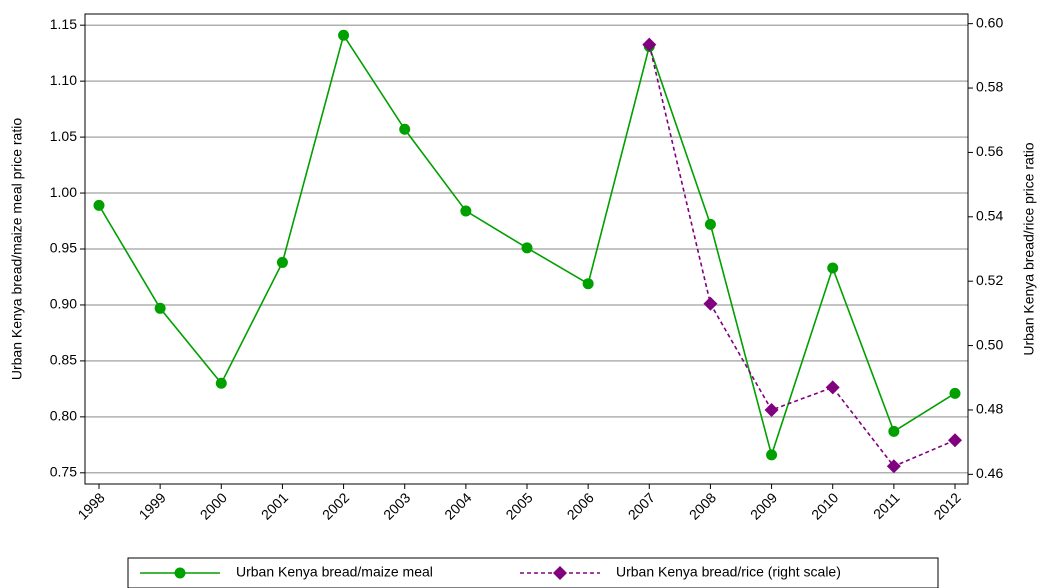  I want to click on y2-tick-label: 0.56, so click(989, 151).